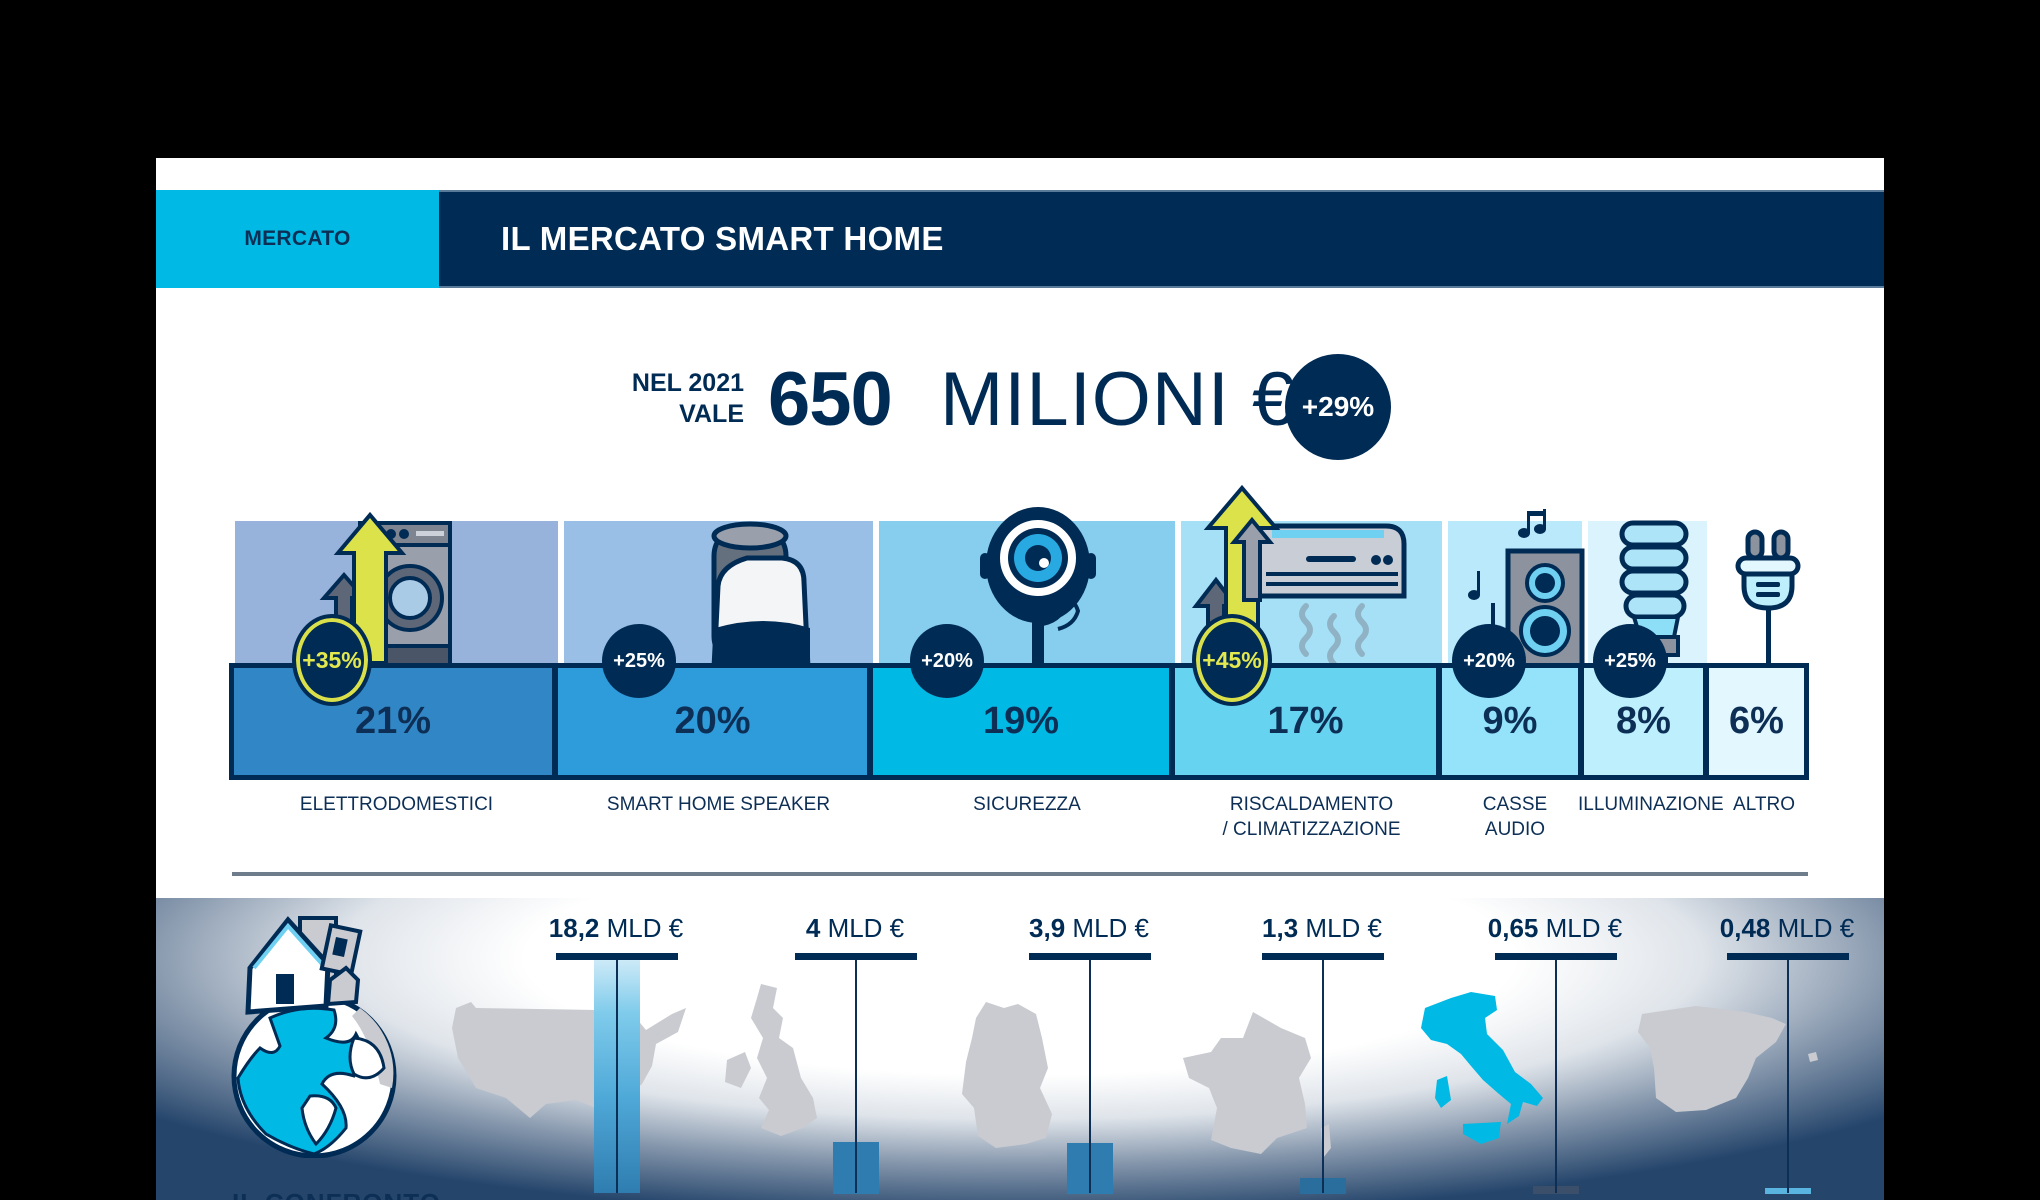 This screenshot has width=2040, height=1200. What do you see at coordinates (1513, 928) in the screenshot?
I see `value-number: 0,65` at bounding box center [1513, 928].